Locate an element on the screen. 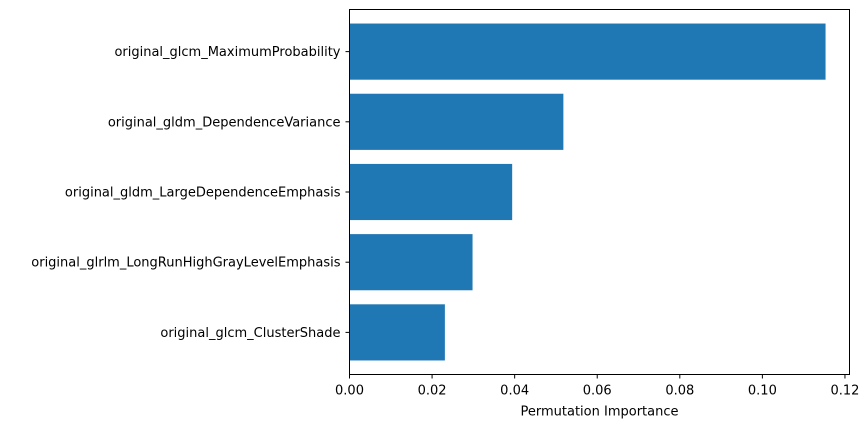 The height and width of the screenshot is (437, 867). y-tick-label-4: original_glcm_ClusterShade is located at coordinates (250, 333).